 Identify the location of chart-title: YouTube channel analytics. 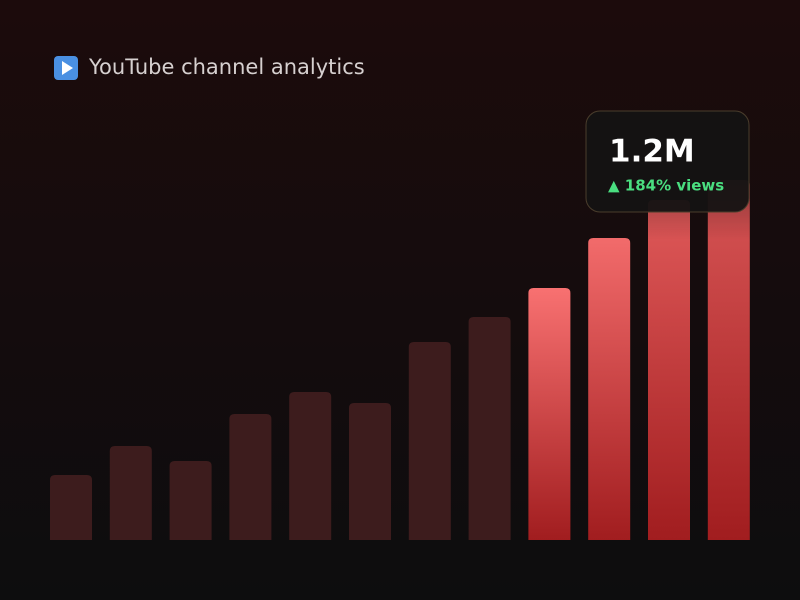
(226, 67).